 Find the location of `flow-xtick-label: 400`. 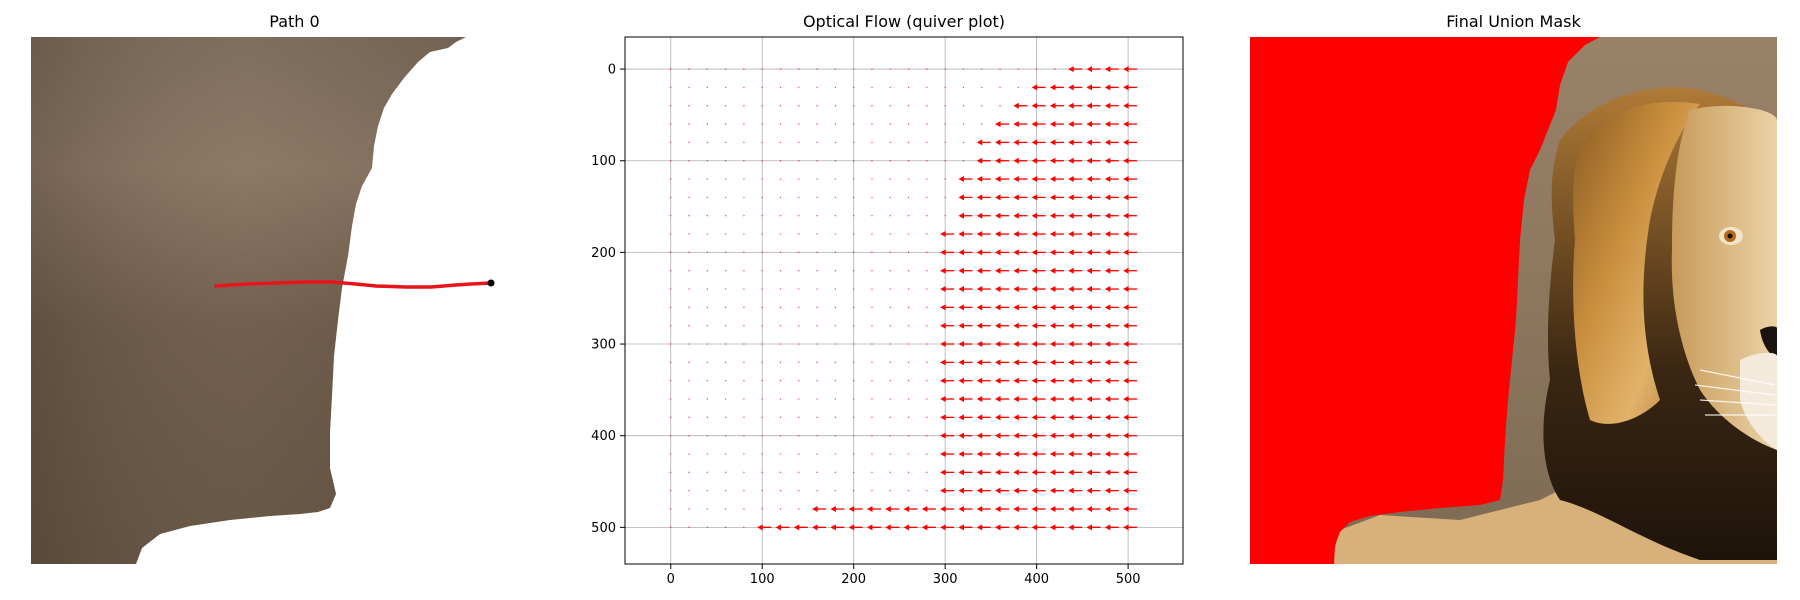

flow-xtick-label: 400 is located at coordinates (1036, 579).